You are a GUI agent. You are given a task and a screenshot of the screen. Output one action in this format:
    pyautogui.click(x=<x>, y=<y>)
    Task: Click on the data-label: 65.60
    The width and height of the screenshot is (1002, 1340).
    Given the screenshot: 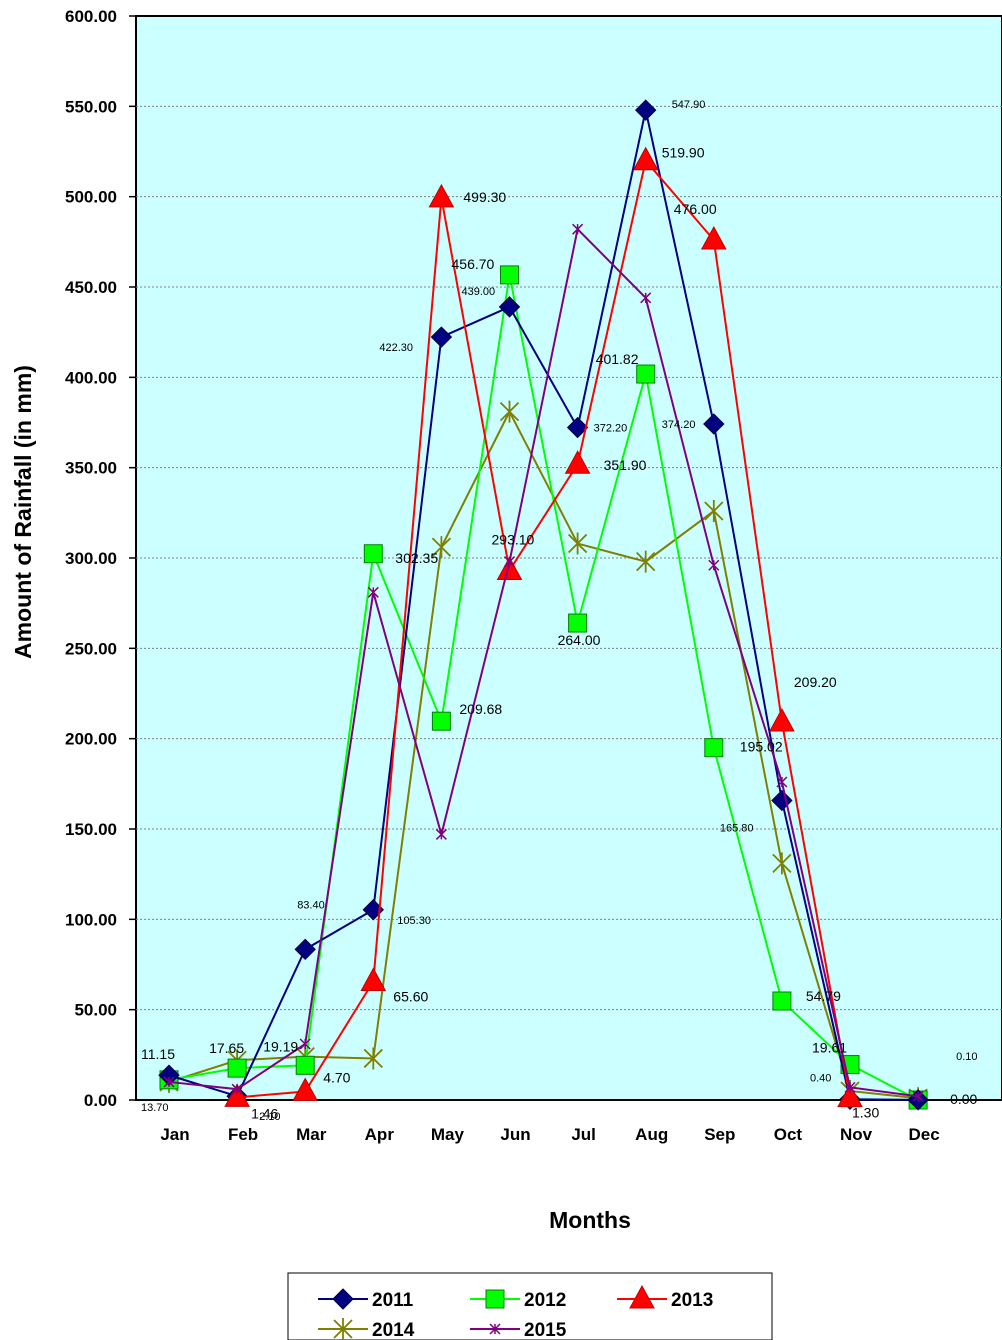 What is the action you would take?
    pyautogui.click(x=410, y=996)
    